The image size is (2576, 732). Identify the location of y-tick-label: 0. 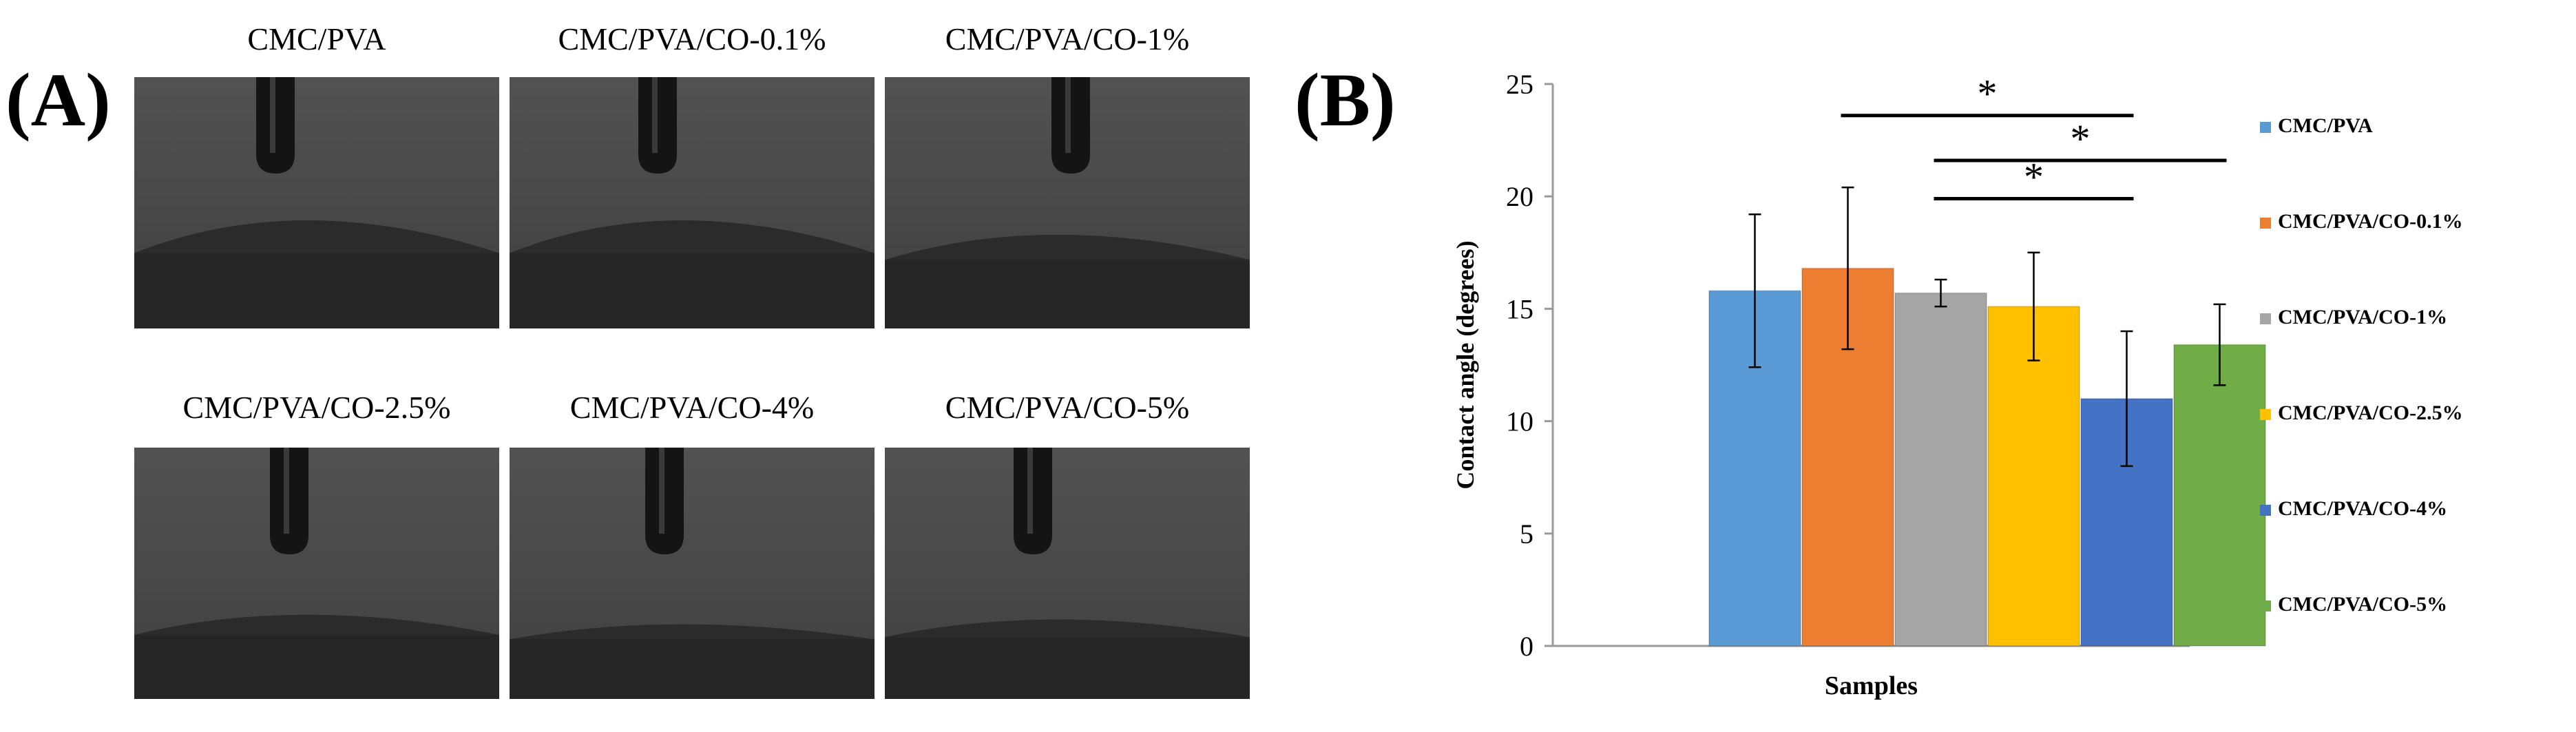
(1526, 646).